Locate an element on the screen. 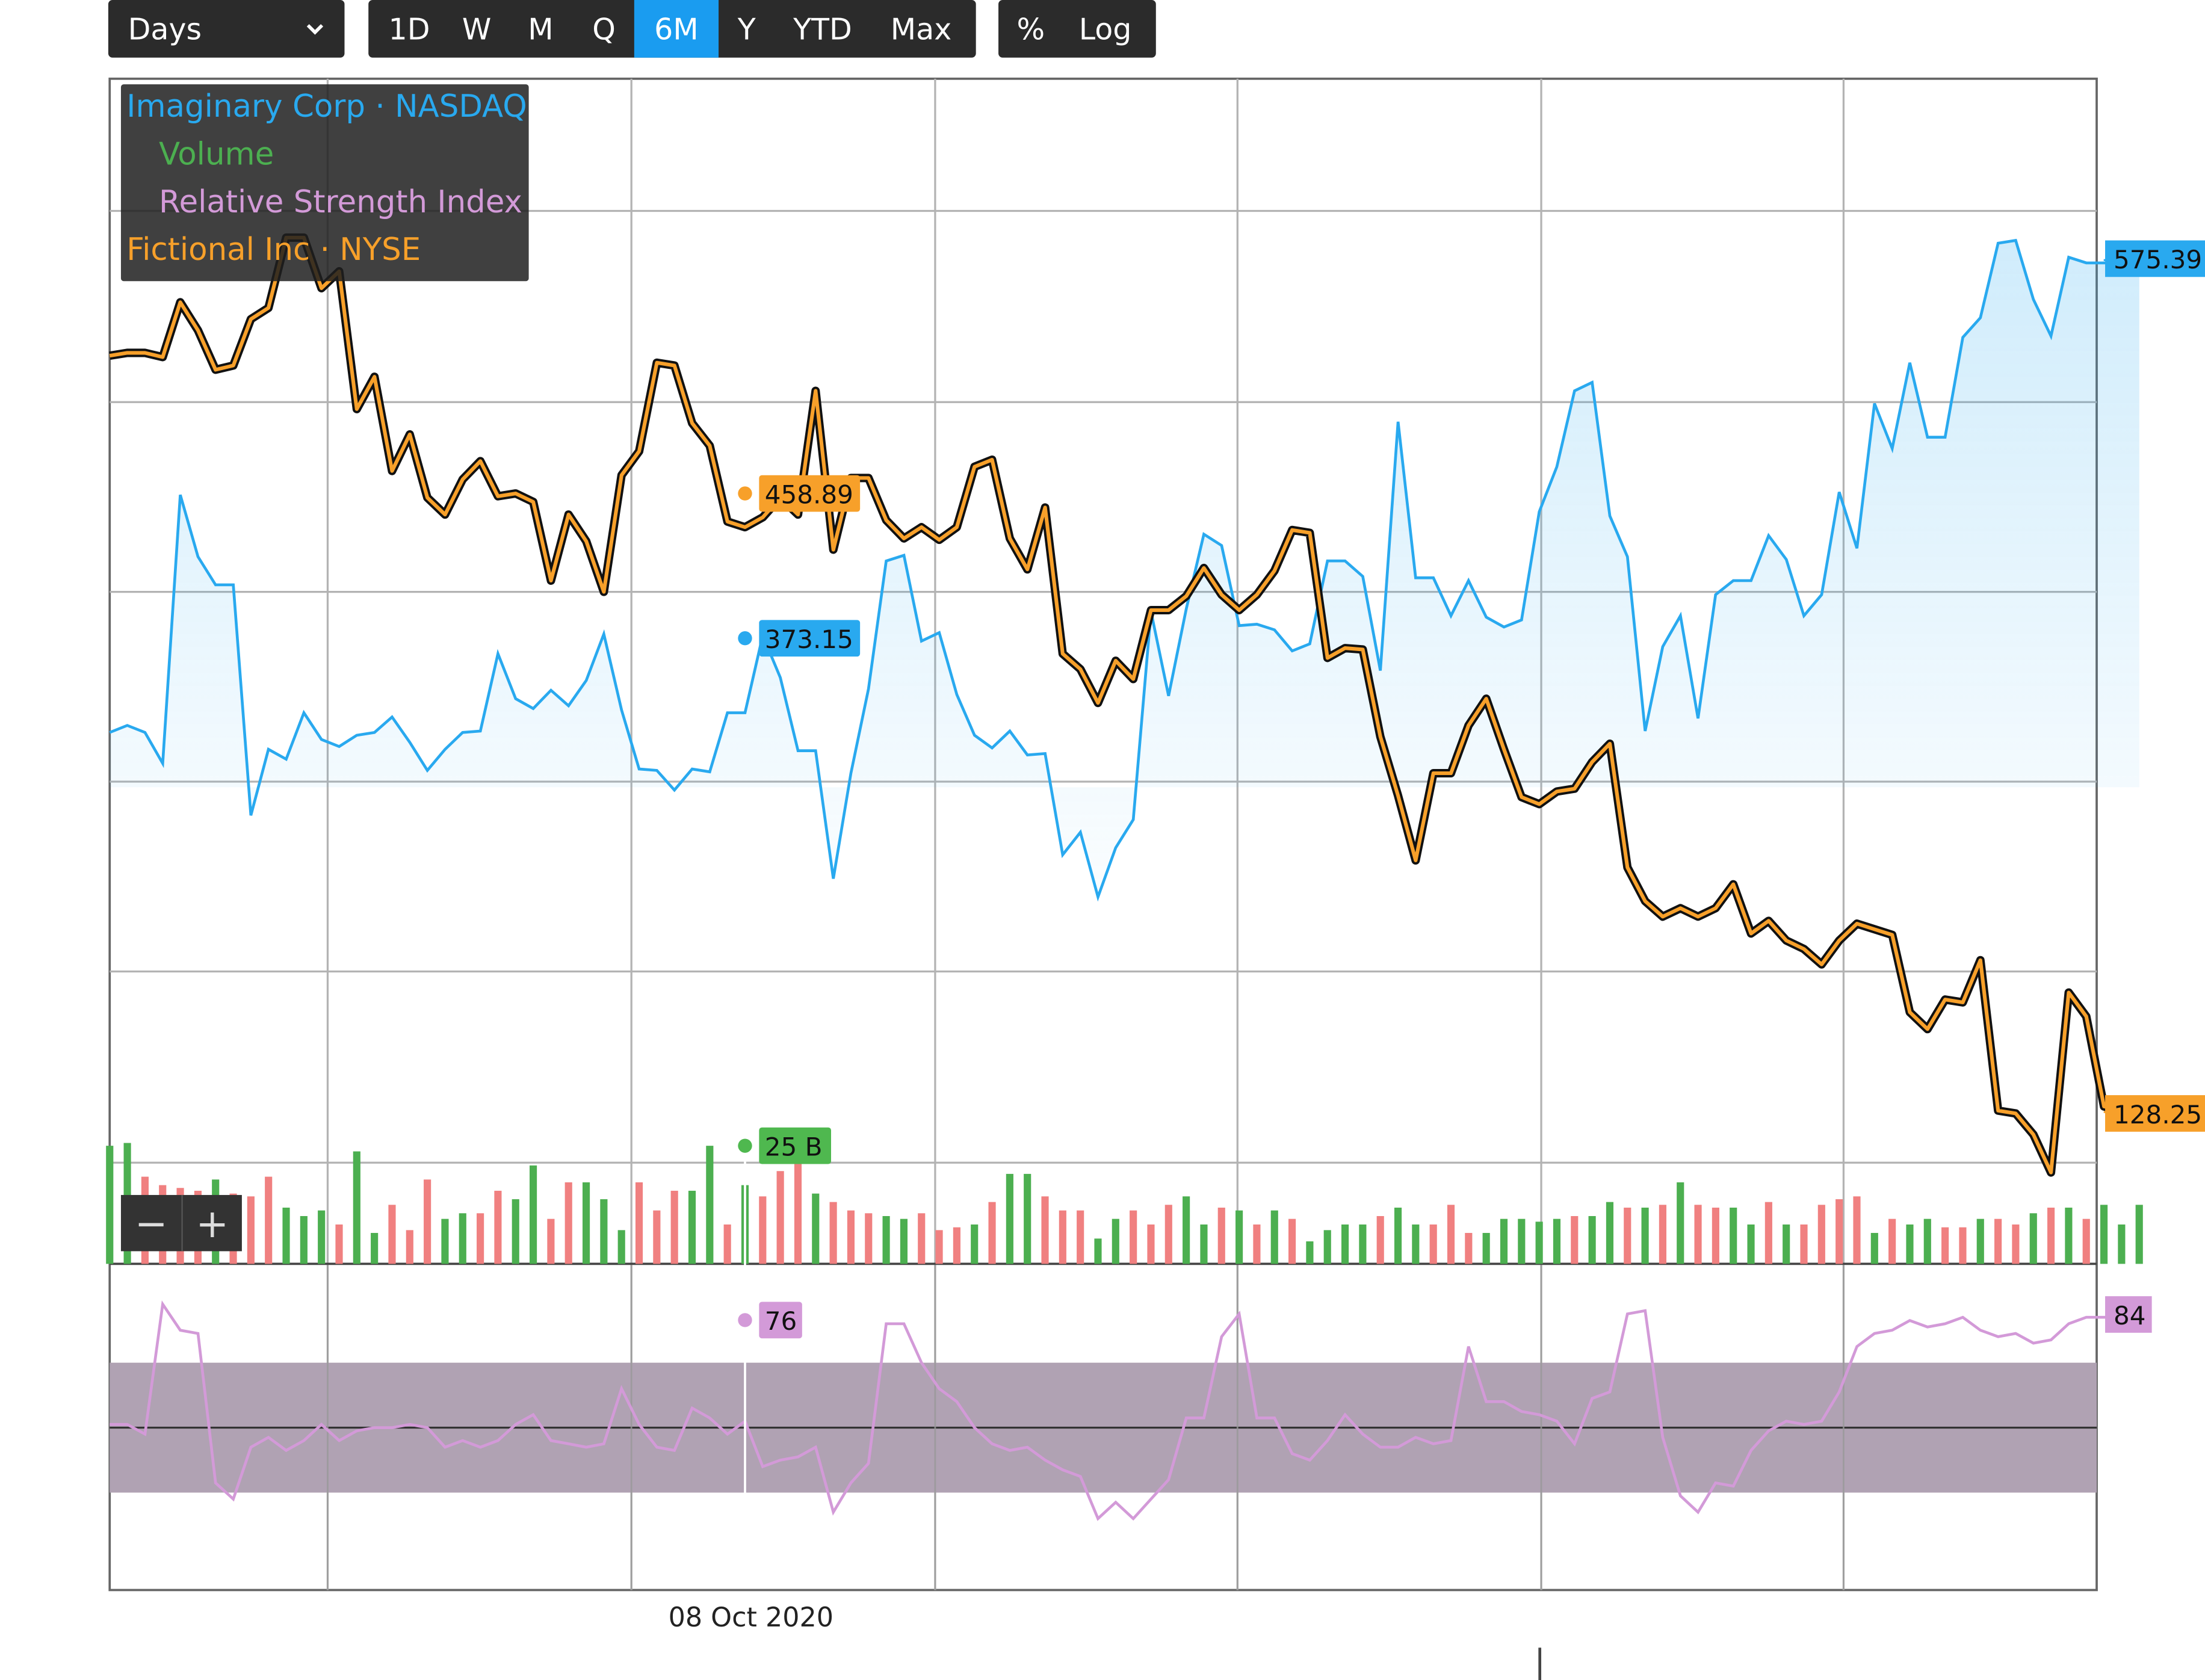 This screenshot has height=1680, width=2205. rsi-line is located at coordinates (1124, 1411).